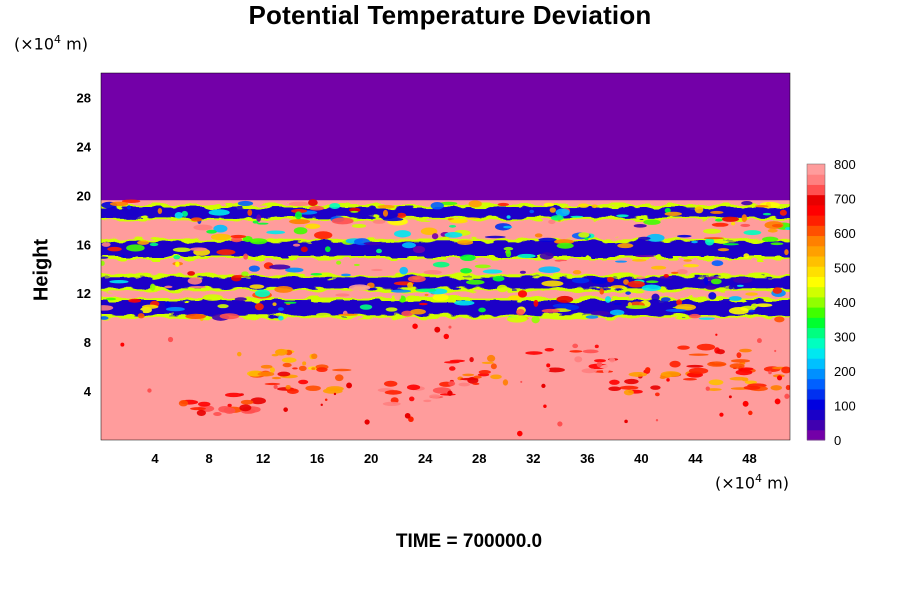 The height and width of the screenshot is (600, 900). I want to click on colorbar-tick-label: 100, so click(845, 406).